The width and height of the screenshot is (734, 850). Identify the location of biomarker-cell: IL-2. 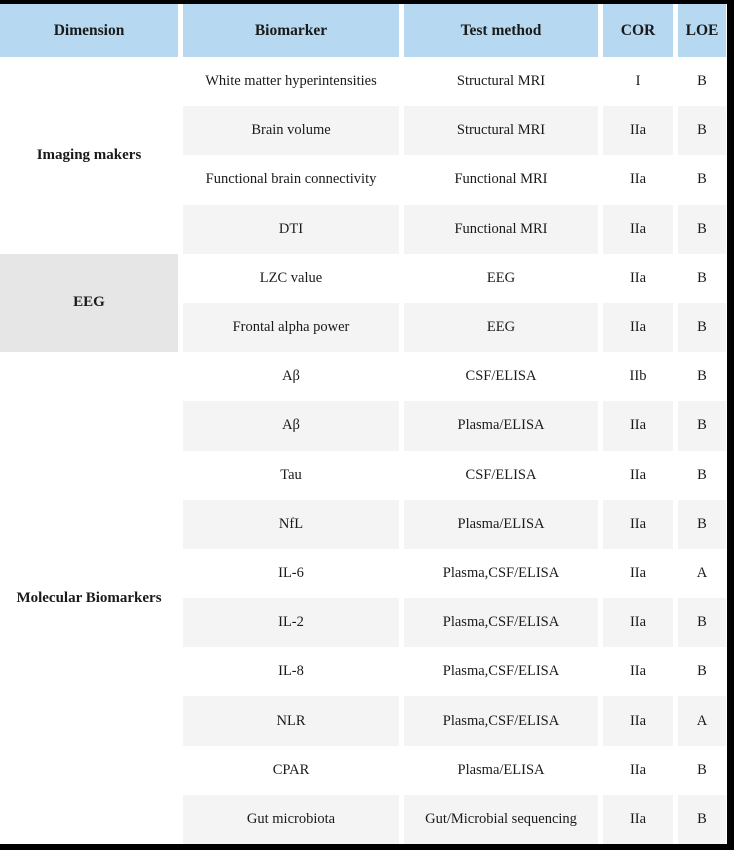
(291, 623).